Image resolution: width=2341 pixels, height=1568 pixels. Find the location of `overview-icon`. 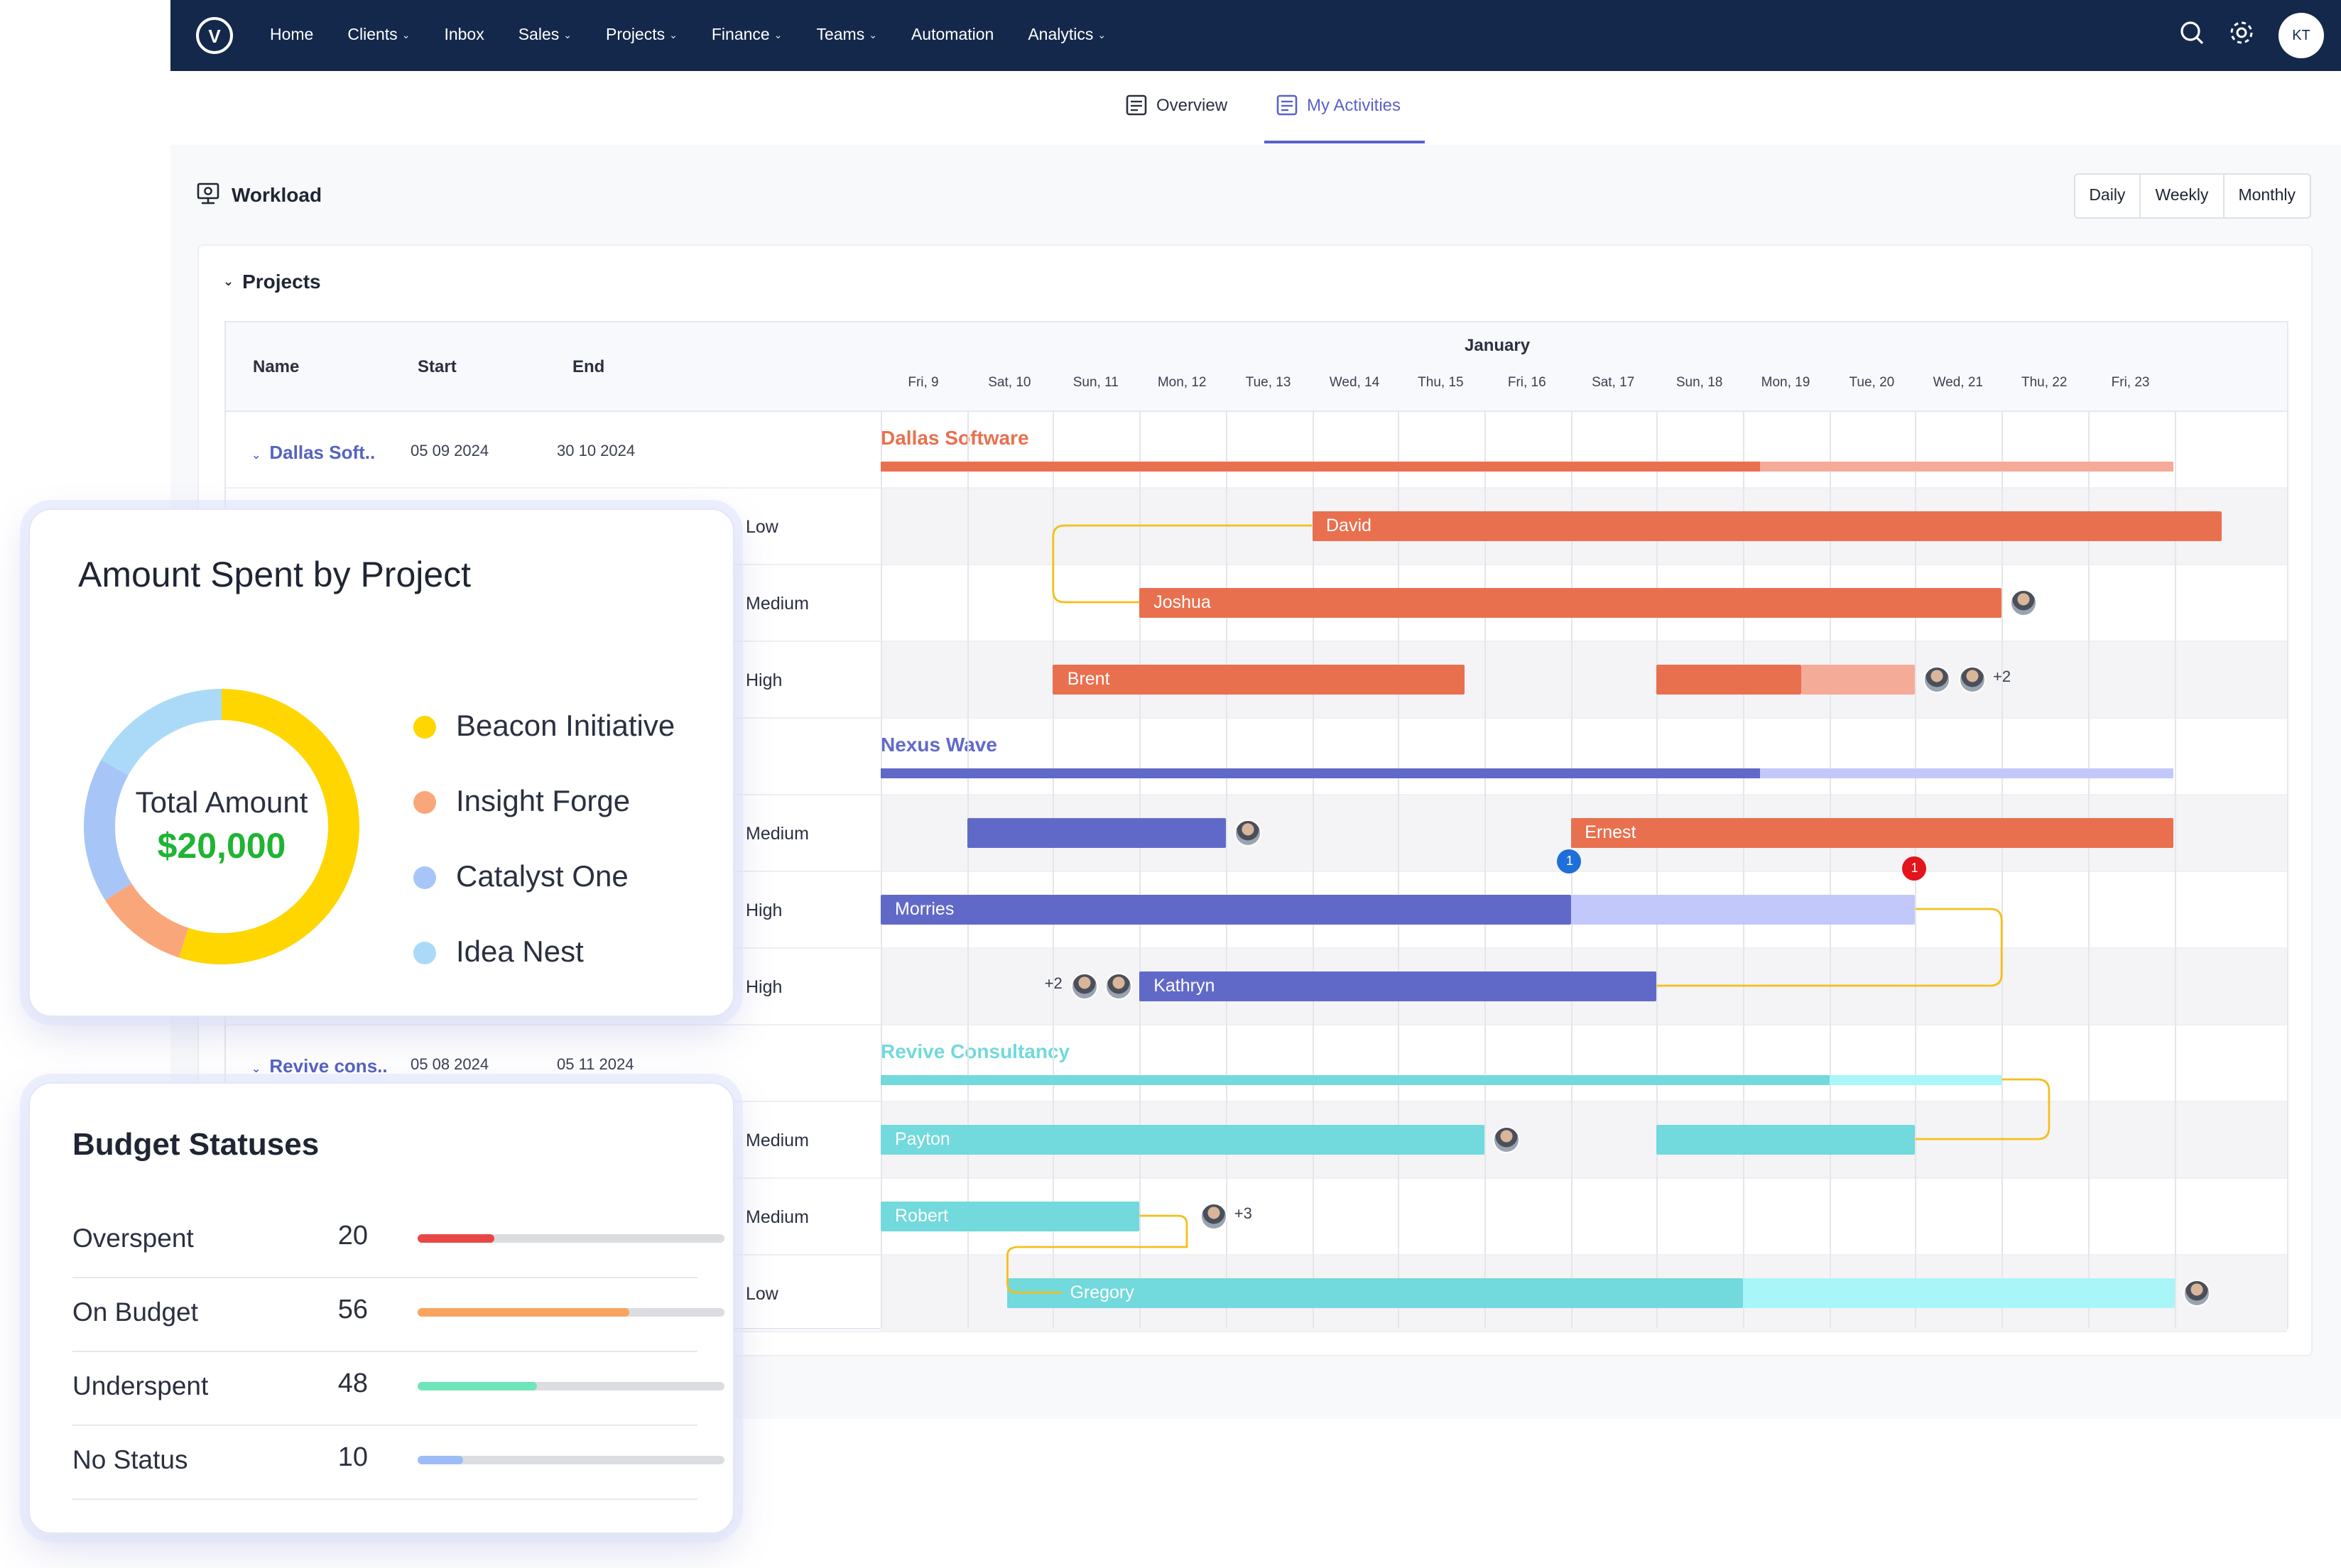

overview-icon is located at coordinates (1136, 105).